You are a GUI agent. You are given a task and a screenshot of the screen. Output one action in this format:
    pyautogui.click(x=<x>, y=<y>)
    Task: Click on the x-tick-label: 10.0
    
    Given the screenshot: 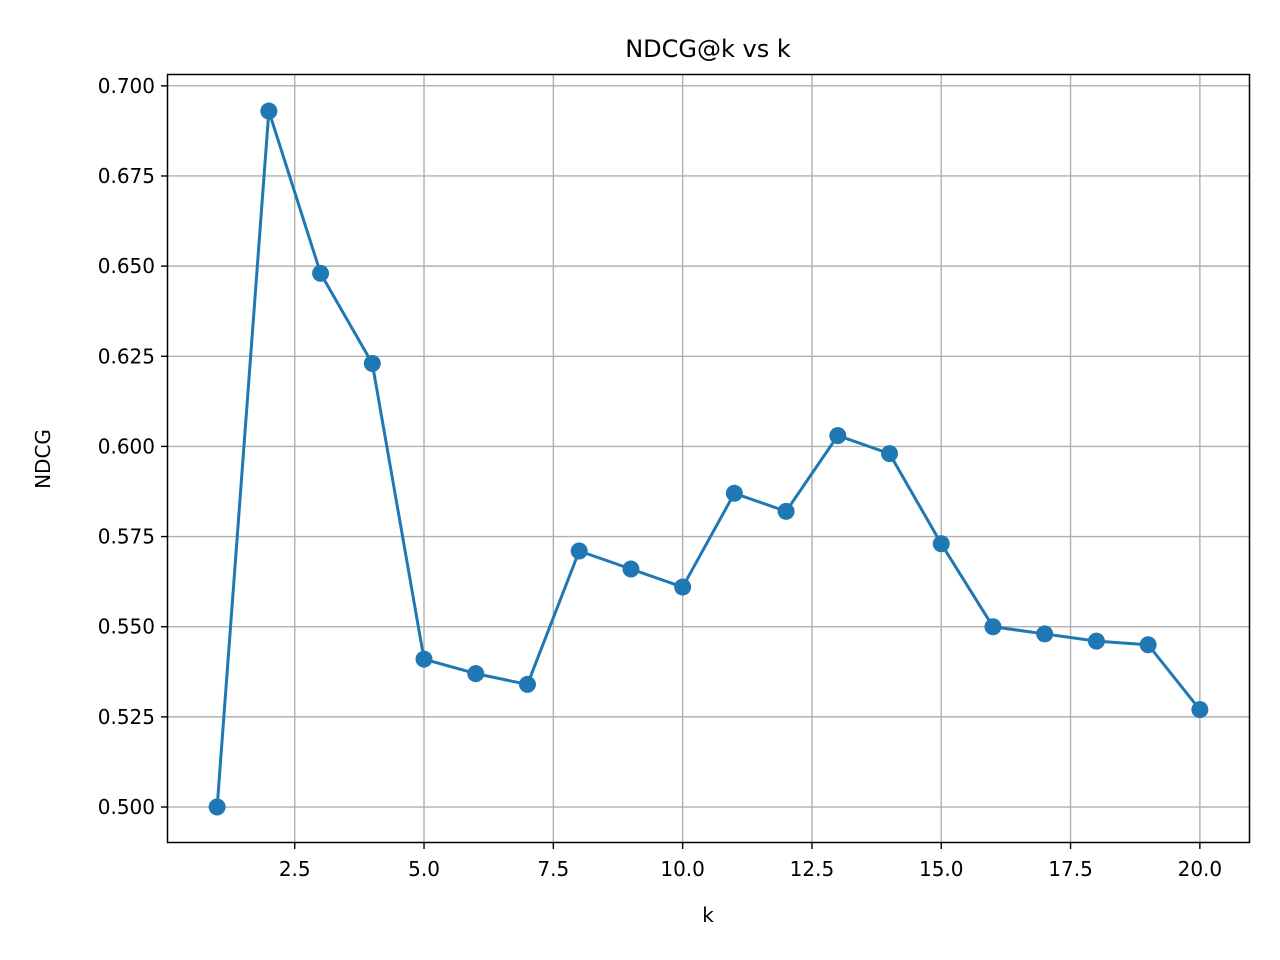 What is the action you would take?
    pyautogui.click(x=682, y=869)
    